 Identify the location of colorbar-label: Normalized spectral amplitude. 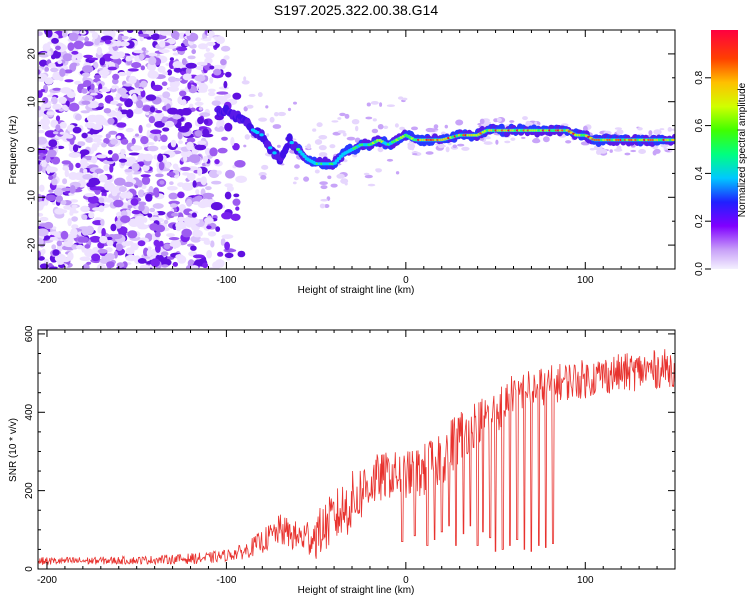
(742, 149).